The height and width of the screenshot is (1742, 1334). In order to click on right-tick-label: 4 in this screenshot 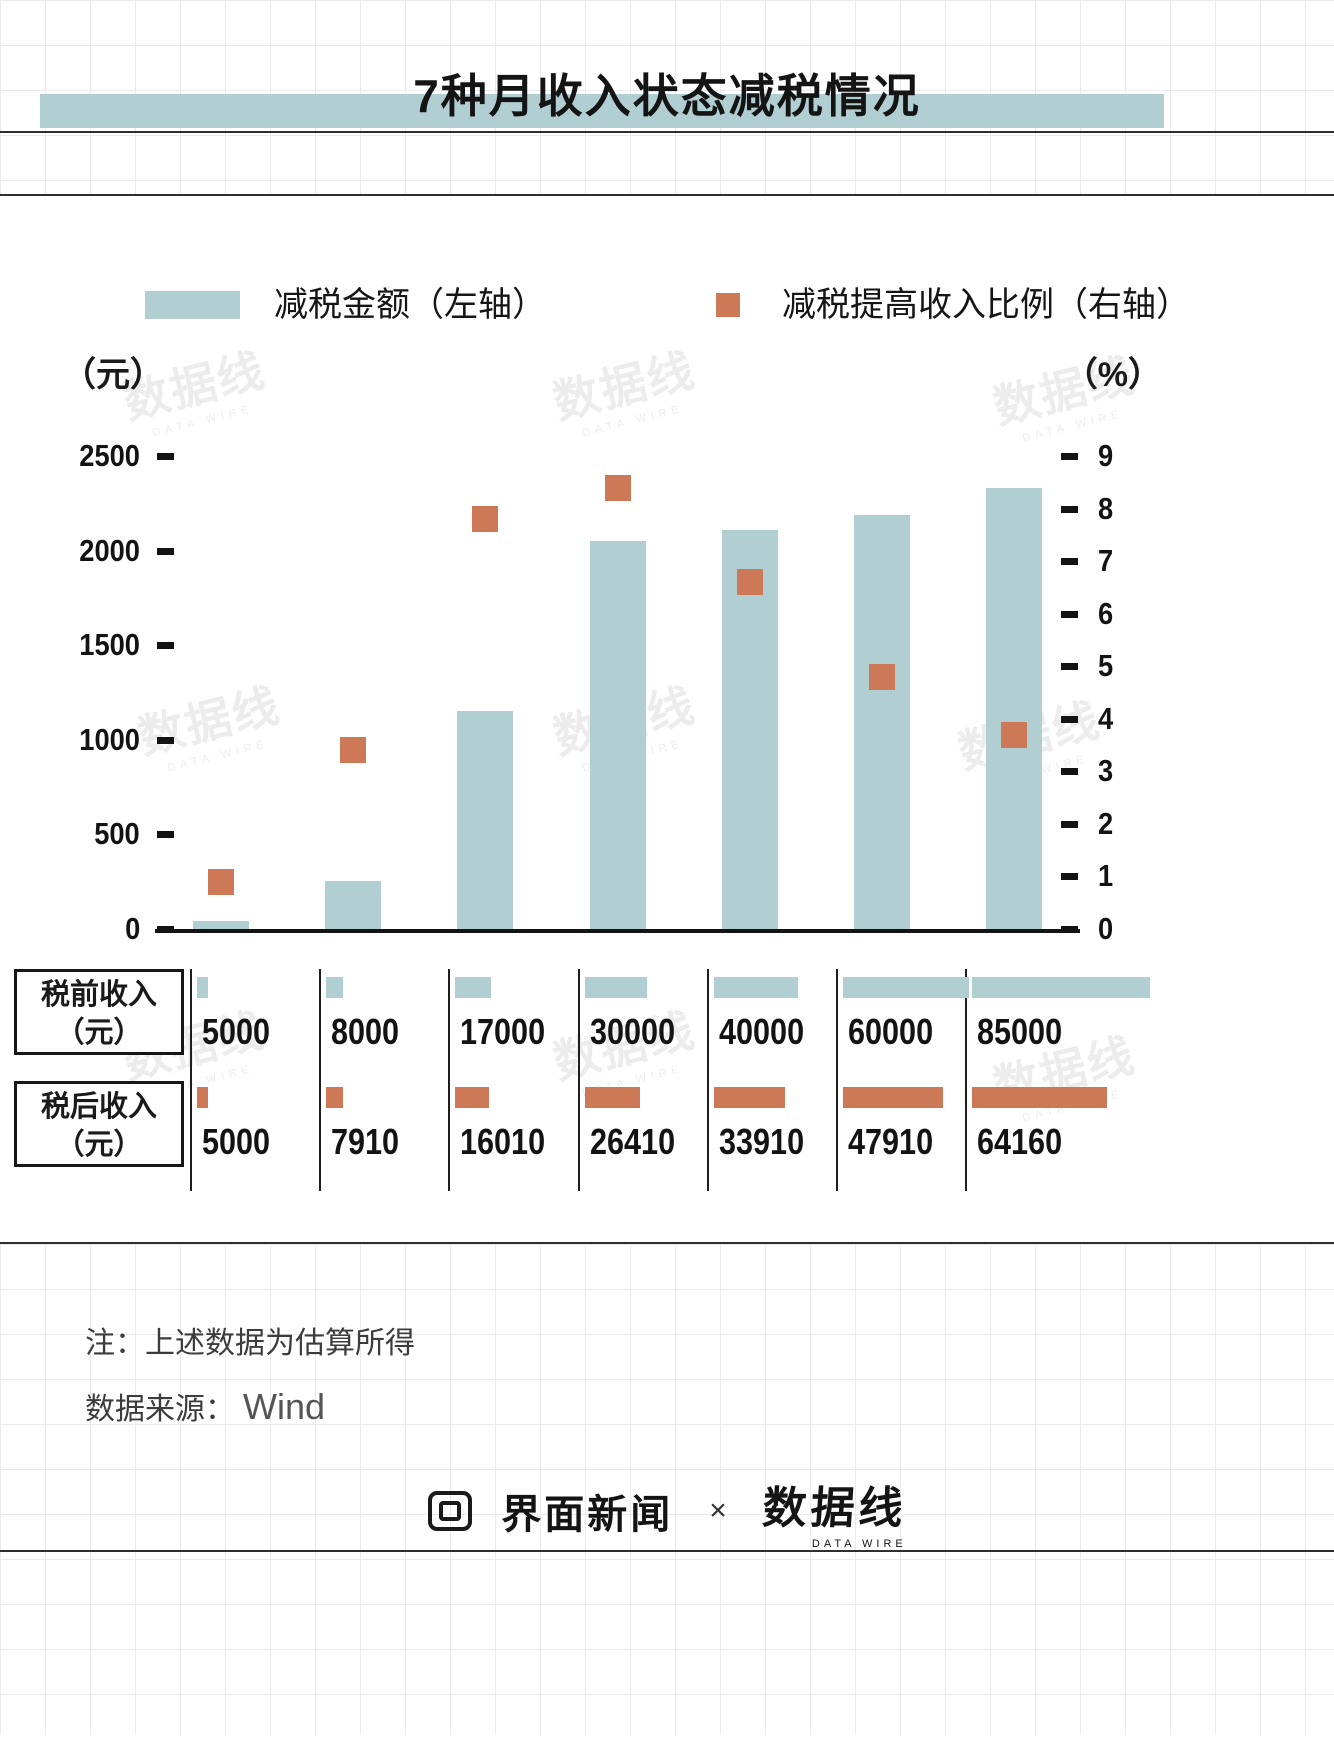, I will do `click(1106, 718)`.